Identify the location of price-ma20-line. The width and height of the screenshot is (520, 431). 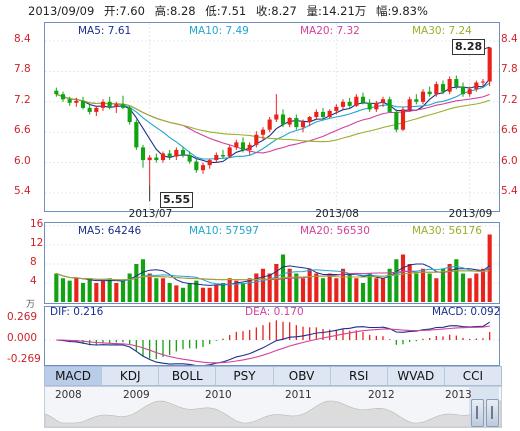
(273, 123).